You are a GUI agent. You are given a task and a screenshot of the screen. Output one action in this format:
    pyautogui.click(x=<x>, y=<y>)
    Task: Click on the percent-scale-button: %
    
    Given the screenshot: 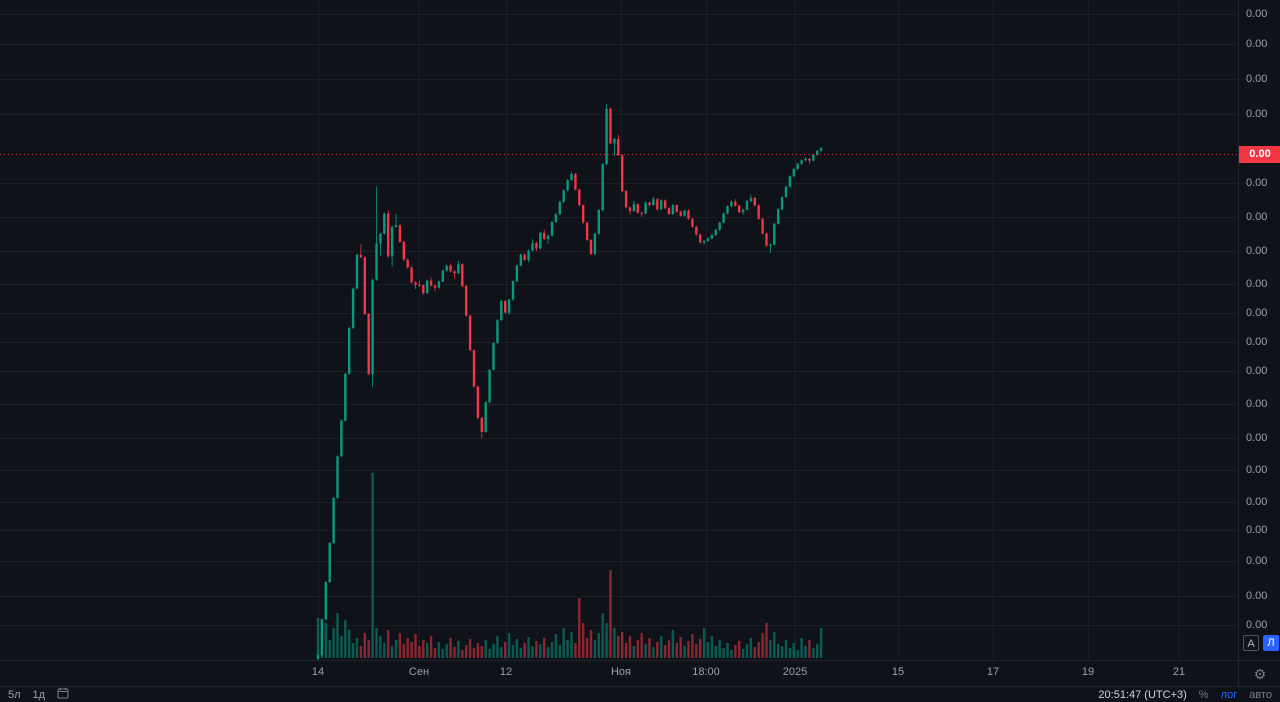 What is the action you would take?
    pyautogui.click(x=1203, y=694)
    